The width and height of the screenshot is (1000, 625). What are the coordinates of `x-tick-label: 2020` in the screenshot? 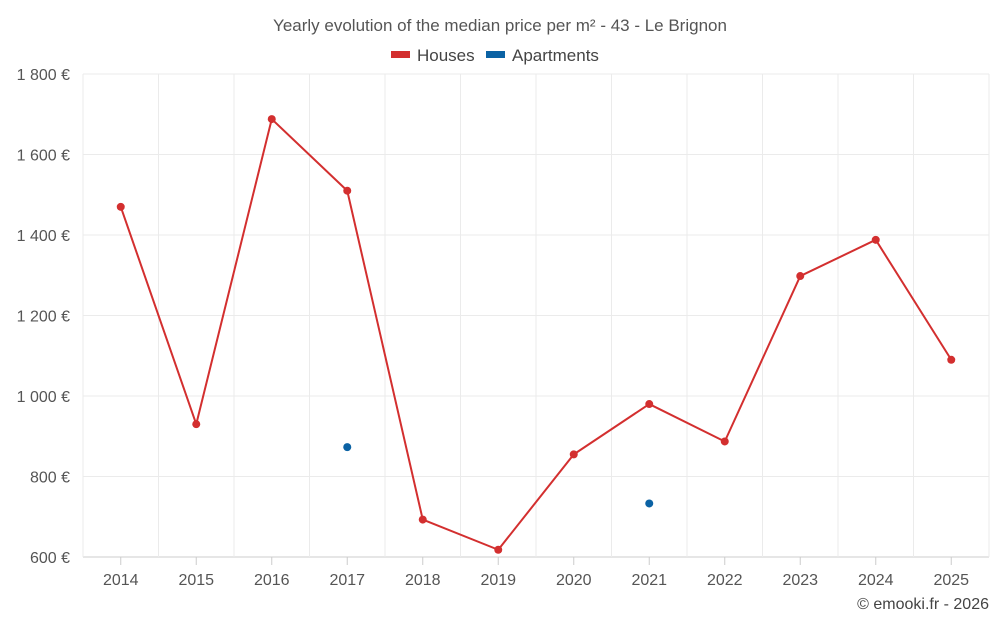 It's located at (574, 580).